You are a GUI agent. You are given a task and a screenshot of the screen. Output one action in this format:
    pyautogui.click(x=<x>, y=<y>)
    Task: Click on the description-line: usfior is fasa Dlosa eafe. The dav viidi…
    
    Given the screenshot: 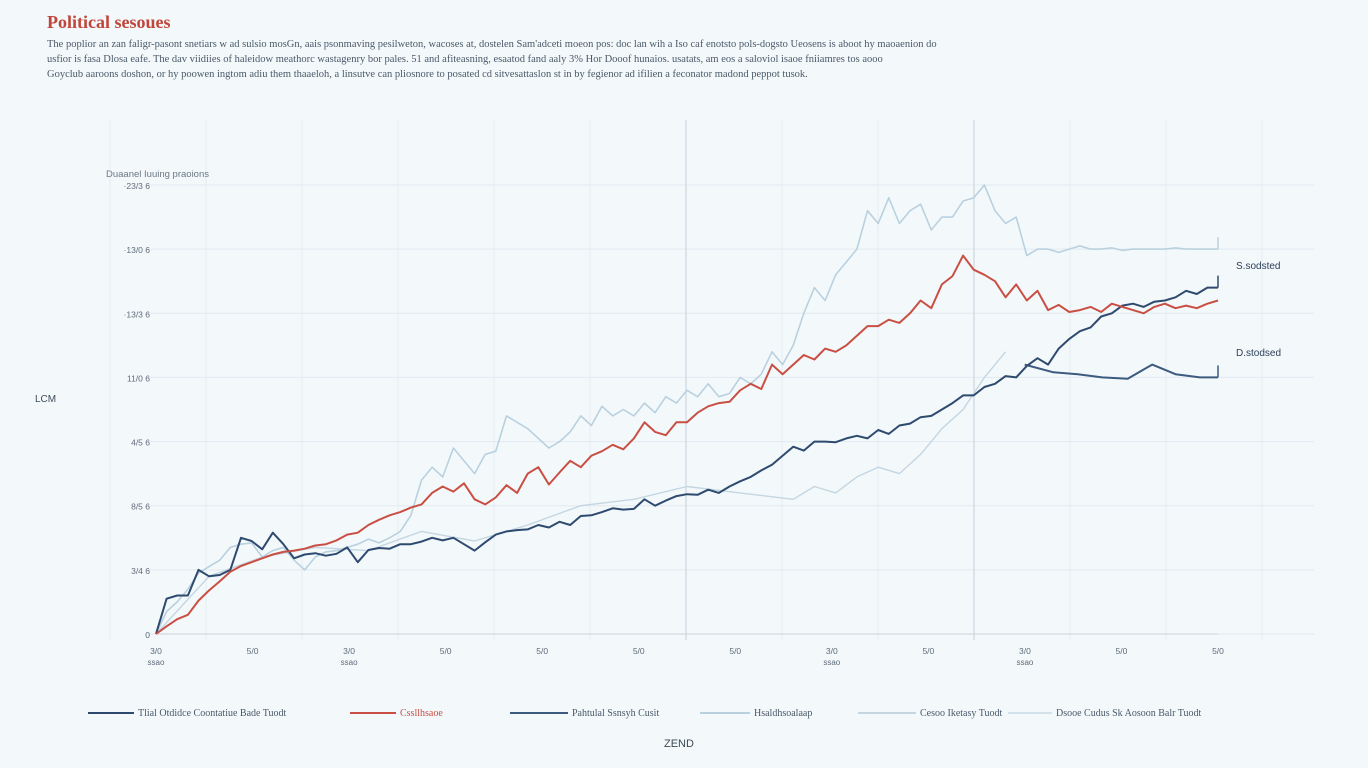 What is the action you would take?
    pyautogui.click(x=465, y=59)
    